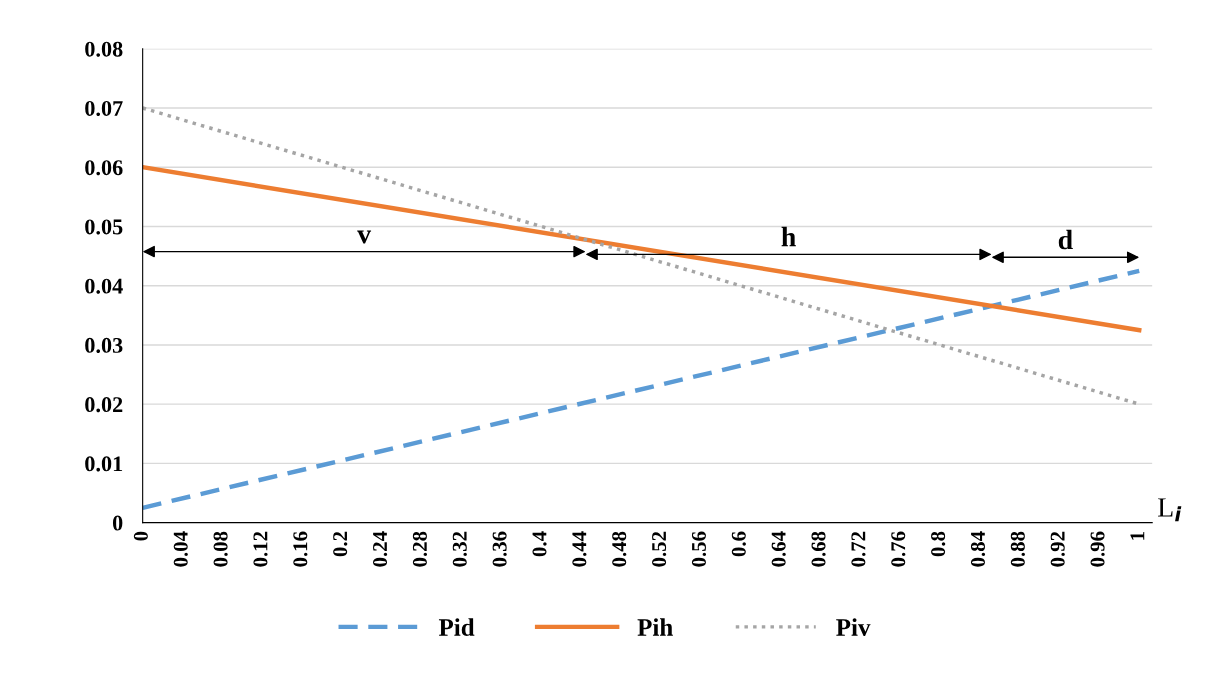 This screenshot has width=1209, height=677. What do you see at coordinates (1057, 549) in the screenshot?
I see `x-tick-label: 0.92` at bounding box center [1057, 549].